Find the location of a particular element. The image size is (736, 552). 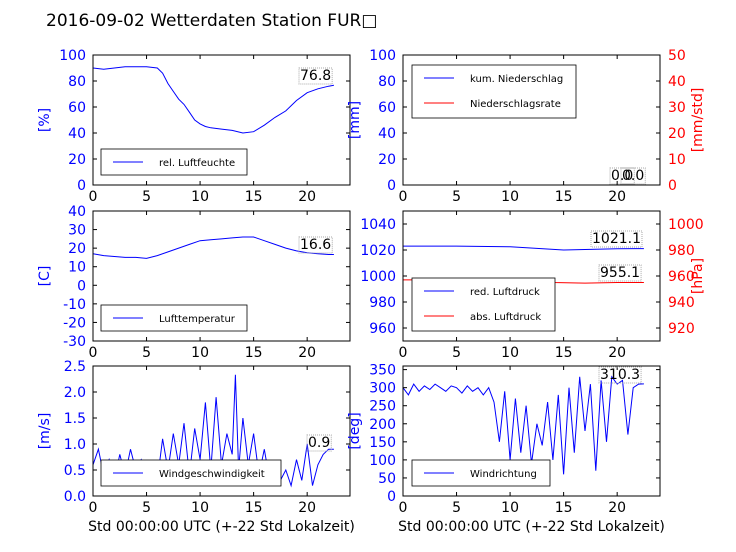

legend-entry: Windgeschwindigkeit is located at coordinates (212, 474).